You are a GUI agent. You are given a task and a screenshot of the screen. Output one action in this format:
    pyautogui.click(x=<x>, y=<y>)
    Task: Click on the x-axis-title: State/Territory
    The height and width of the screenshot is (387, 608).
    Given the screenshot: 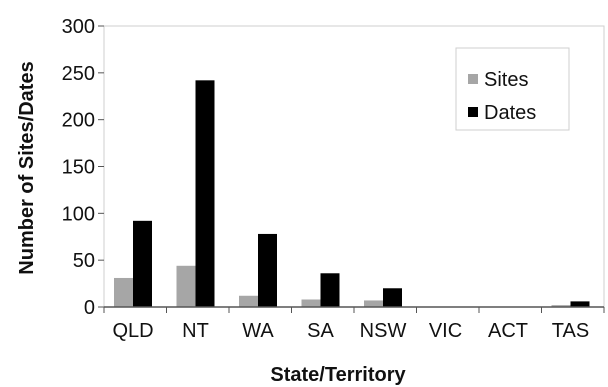 What is the action you would take?
    pyautogui.click(x=338, y=375)
    